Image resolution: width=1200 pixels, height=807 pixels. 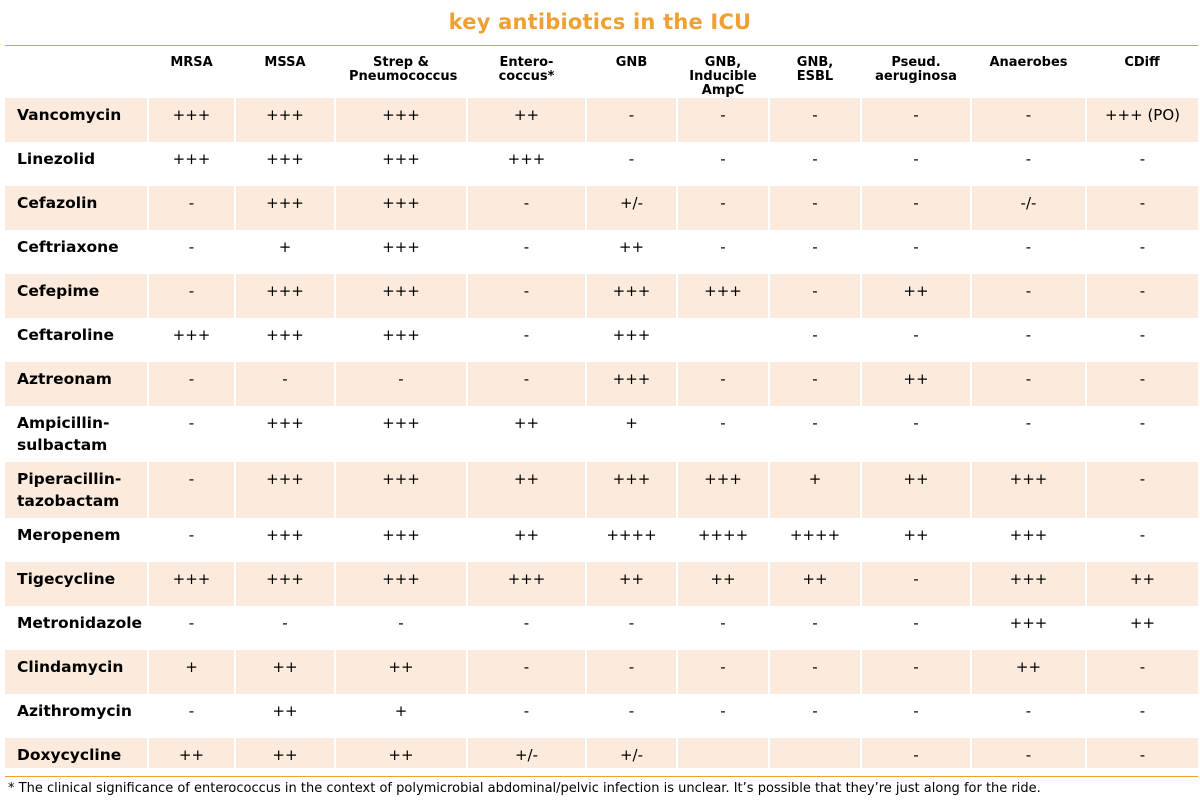 What do you see at coordinates (601, 753) in the screenshot?
I see `table-row: Doxycycline ++ ++ ++ +/- +/- - - -` at bounding box center [601, 753].